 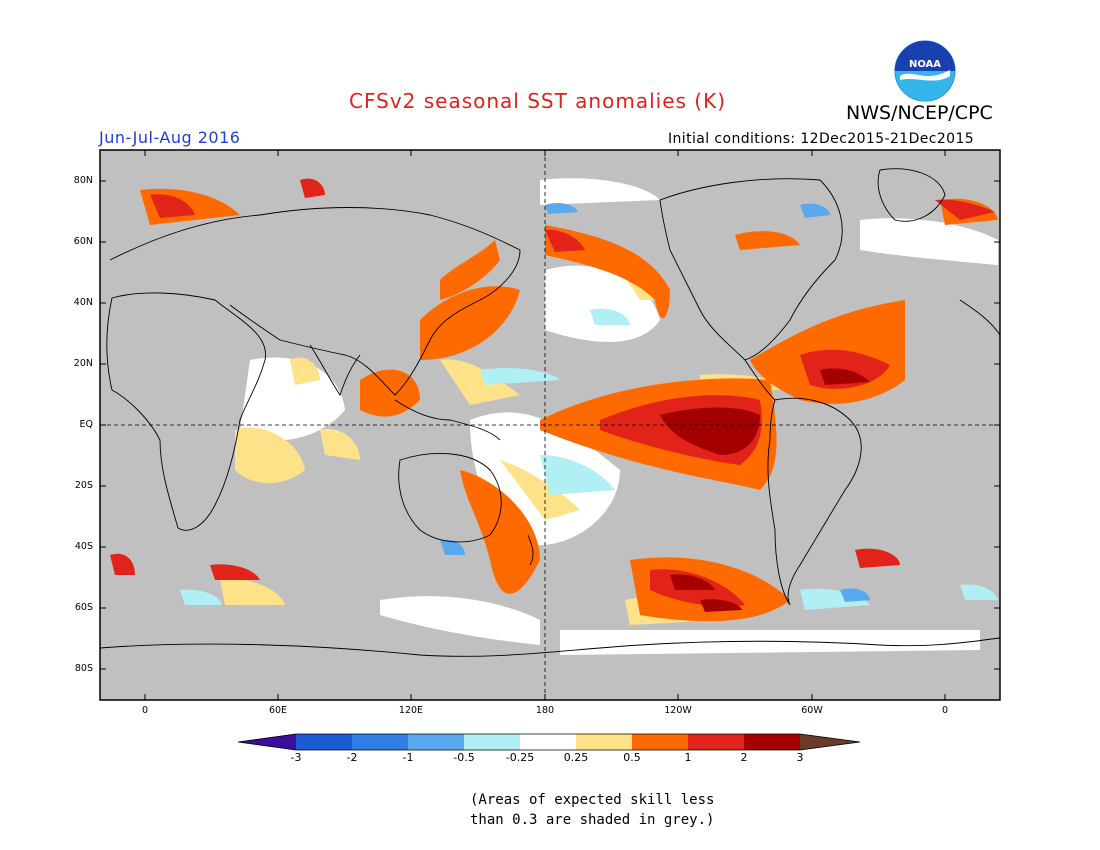 What do you see at coordinates (800, 757) in the screenshot?
I see `colorbar-label: 3` at bounding box center [800, 757].